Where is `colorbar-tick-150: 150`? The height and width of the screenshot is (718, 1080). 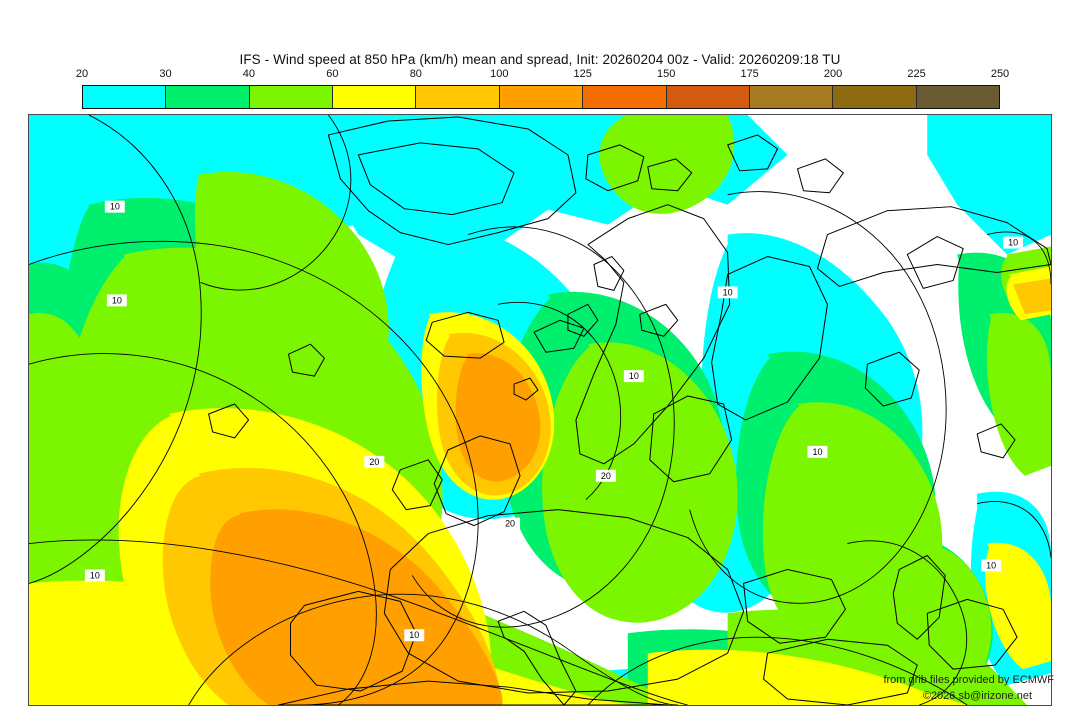
colorbar-tick-150: 150 is located at coordinates (666, 74).